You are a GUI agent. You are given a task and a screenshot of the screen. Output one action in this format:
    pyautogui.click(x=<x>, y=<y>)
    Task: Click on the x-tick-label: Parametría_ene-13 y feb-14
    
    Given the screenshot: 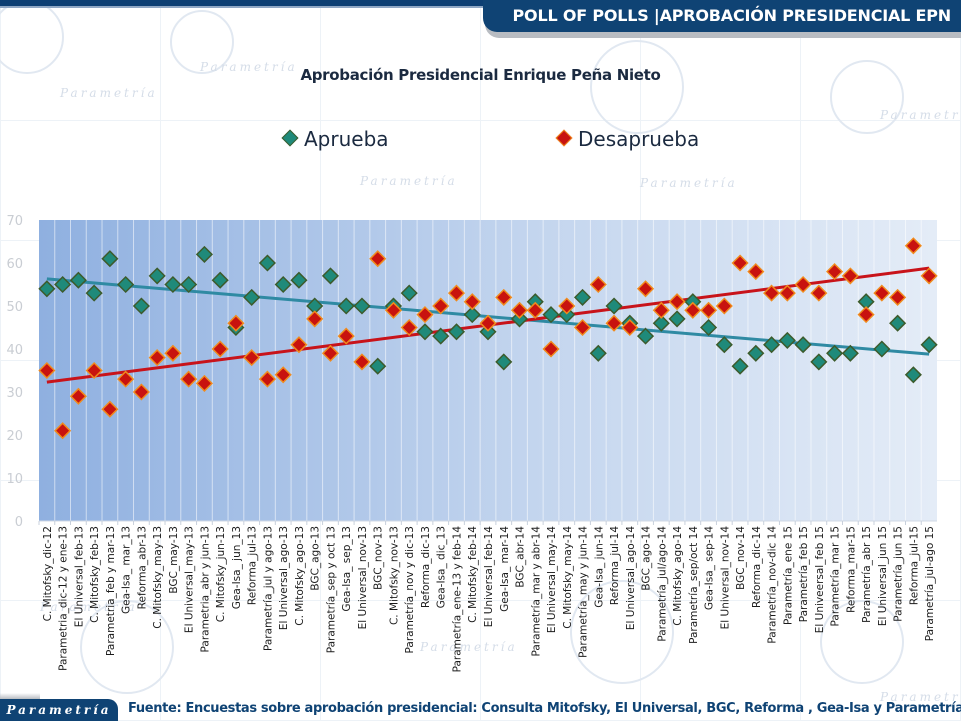 What is the action you would take?
    pyautogui.click(x=457, y=599)
    